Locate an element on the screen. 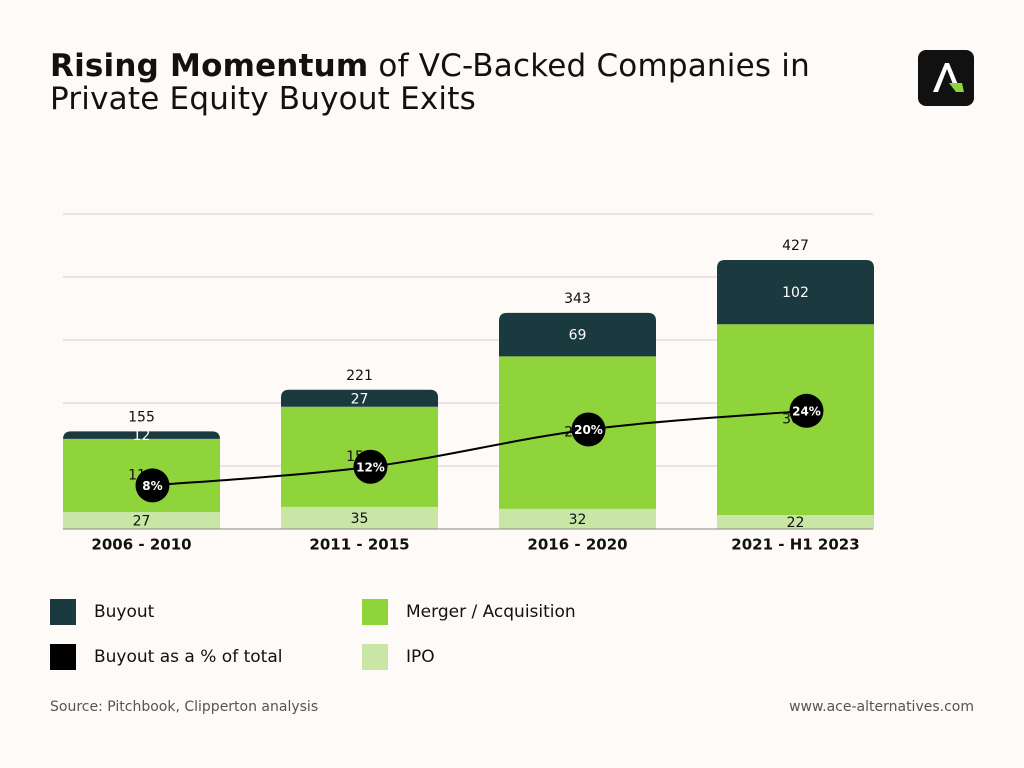 The height and width of the screenshot is (768, 1024). label-ipo-3: 22 is located at coordinates (796, 523).